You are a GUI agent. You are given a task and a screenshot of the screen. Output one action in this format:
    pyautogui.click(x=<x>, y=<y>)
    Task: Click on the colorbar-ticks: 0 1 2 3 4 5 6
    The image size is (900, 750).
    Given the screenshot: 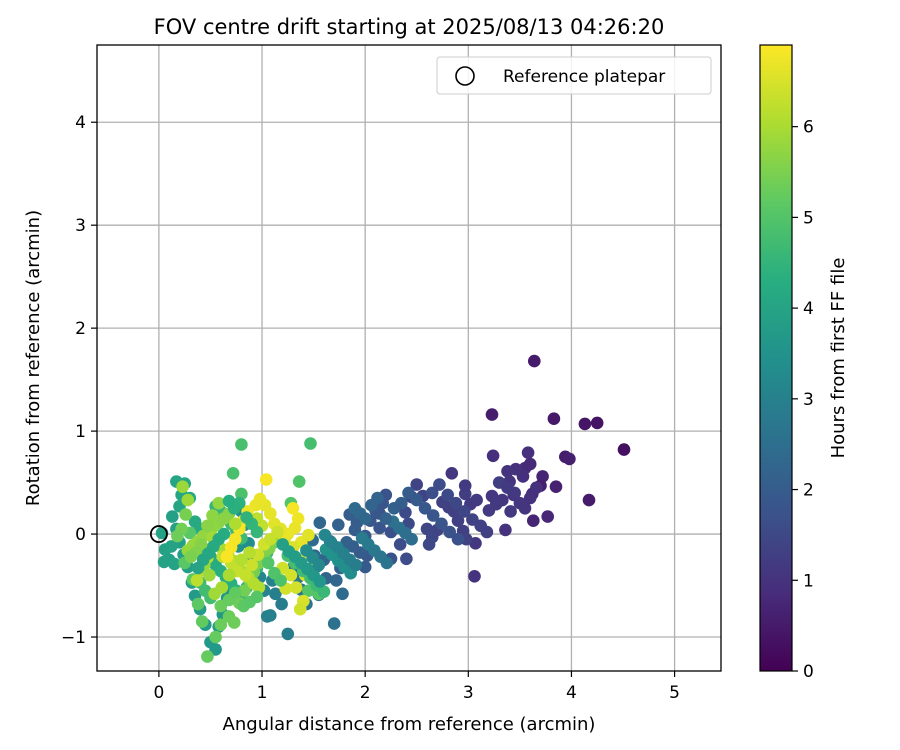 What is the action you would take?
    pyautogui.click(x=803, y=400)
    